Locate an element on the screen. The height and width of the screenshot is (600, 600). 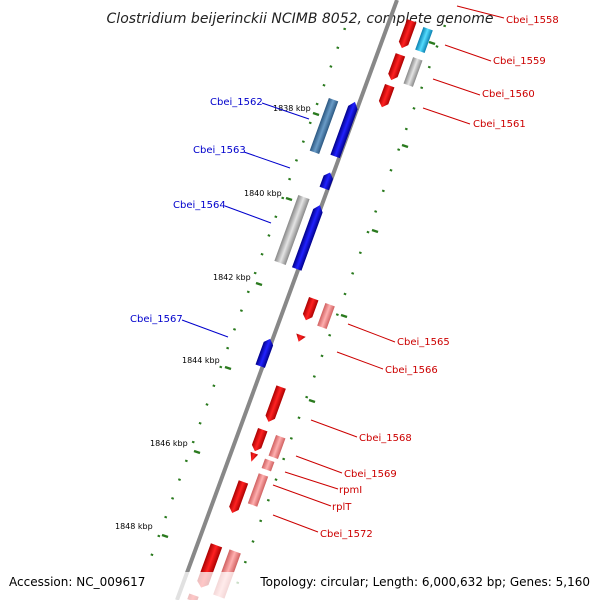
footer-backdrop is located at coordinates (300, 586).